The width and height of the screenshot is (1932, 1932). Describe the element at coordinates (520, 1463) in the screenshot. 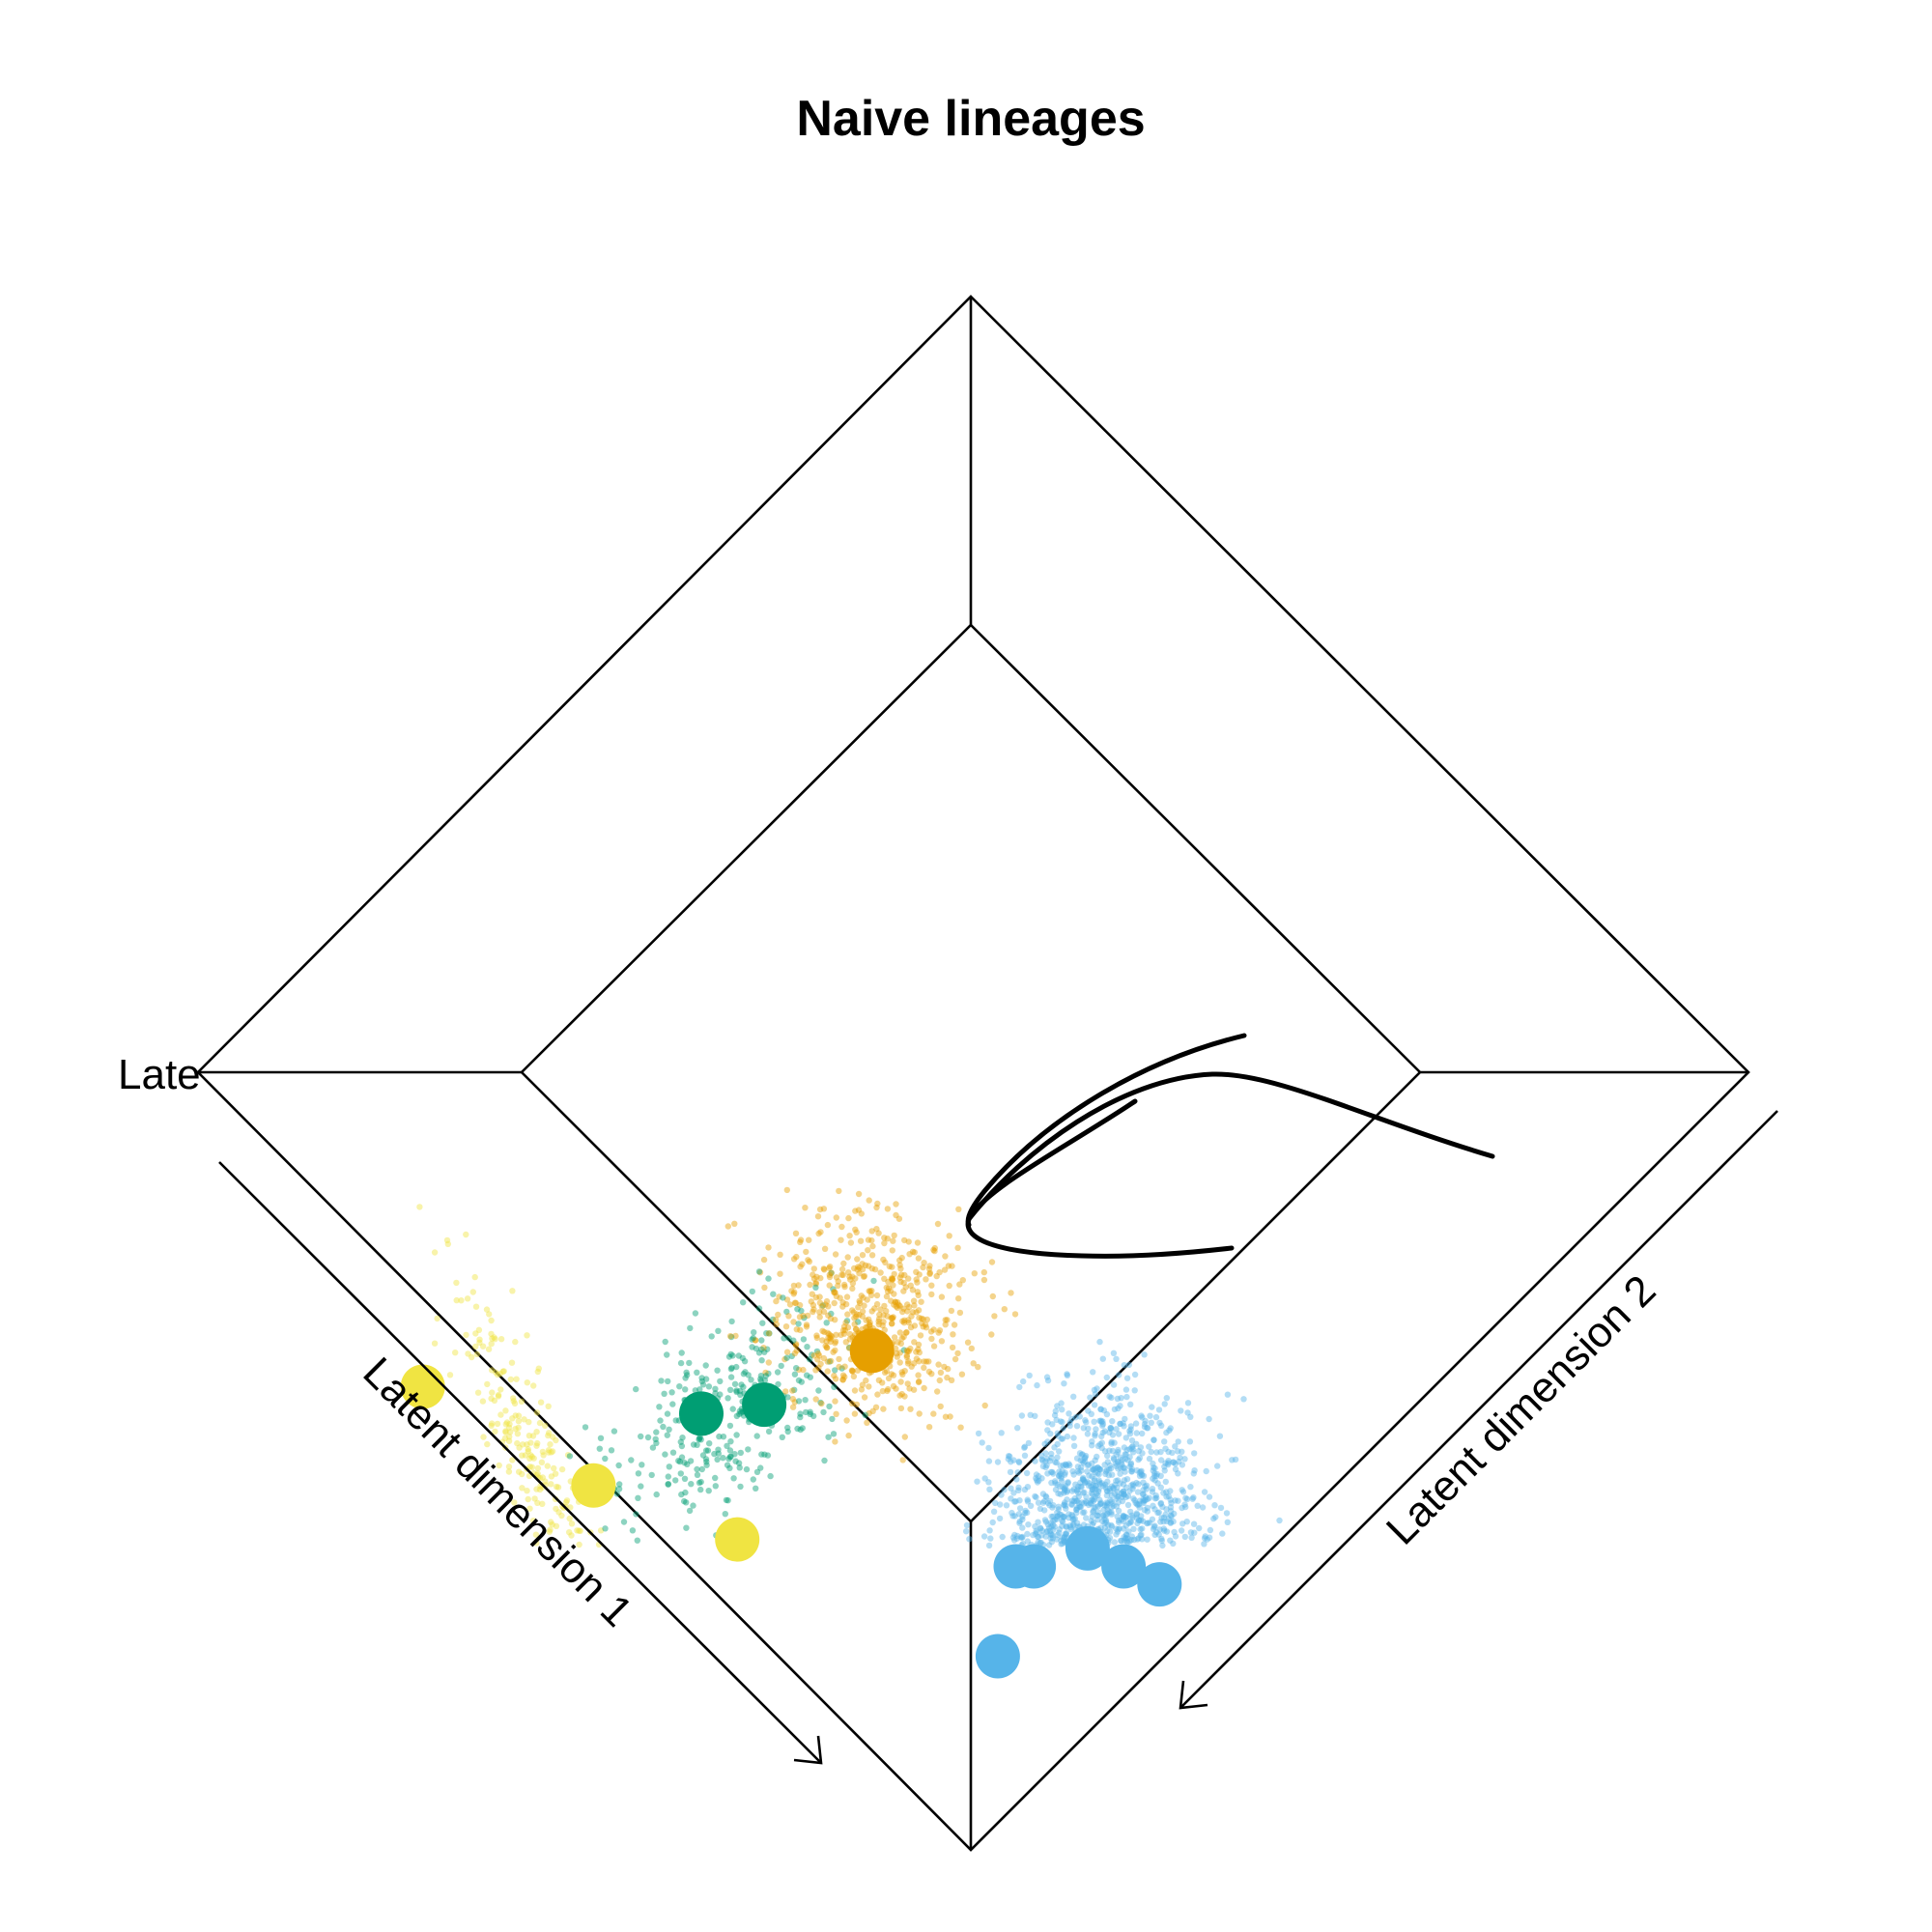

I see `axis-x: Latent dimension 1` at that location.